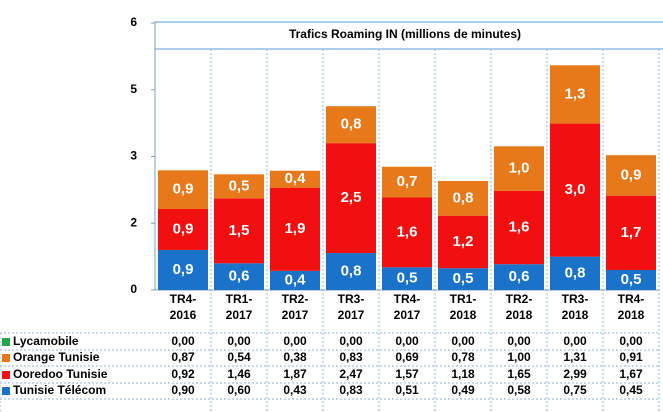  Describe the element at coordinates (631, 357) in the screenshot. I see `table-cell: 0,91` at that location.